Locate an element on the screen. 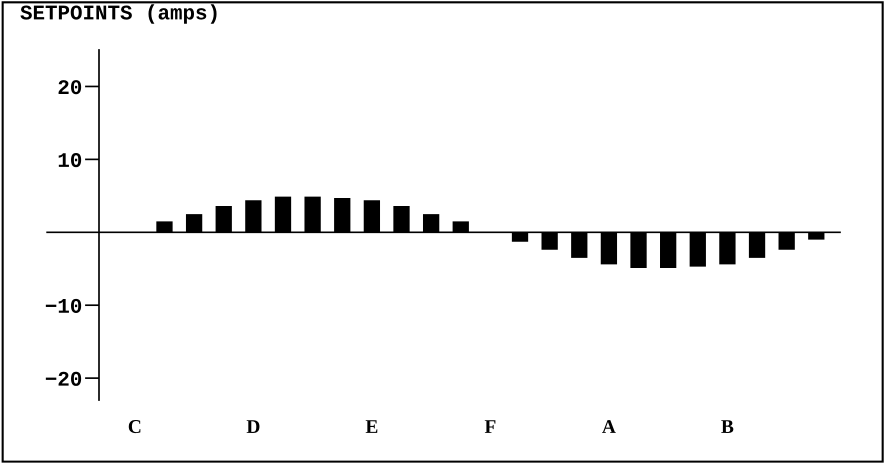 The image size is (888, 463). chart-title: SETPOINTS (amps) is located at coordinates (118, 14).